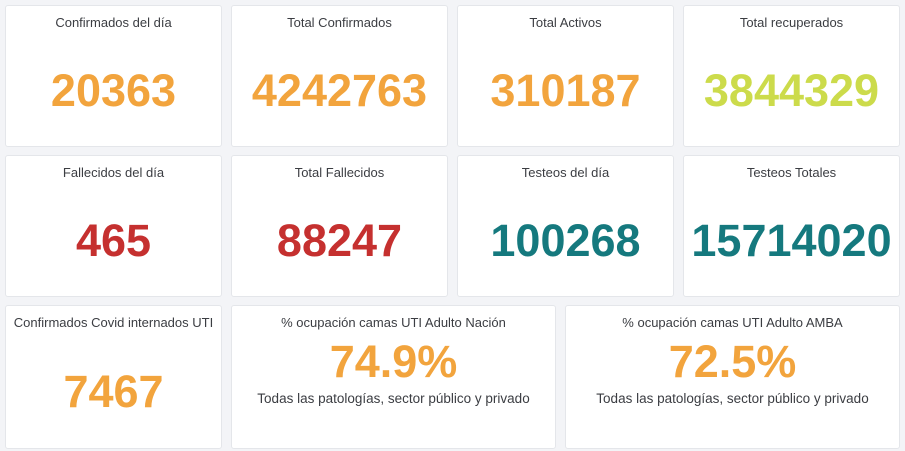  What do you see at coordinates (339, 172) in the screenshot?
I see `panel-title: Total Fallecidos` at bounding box center [339, 172].